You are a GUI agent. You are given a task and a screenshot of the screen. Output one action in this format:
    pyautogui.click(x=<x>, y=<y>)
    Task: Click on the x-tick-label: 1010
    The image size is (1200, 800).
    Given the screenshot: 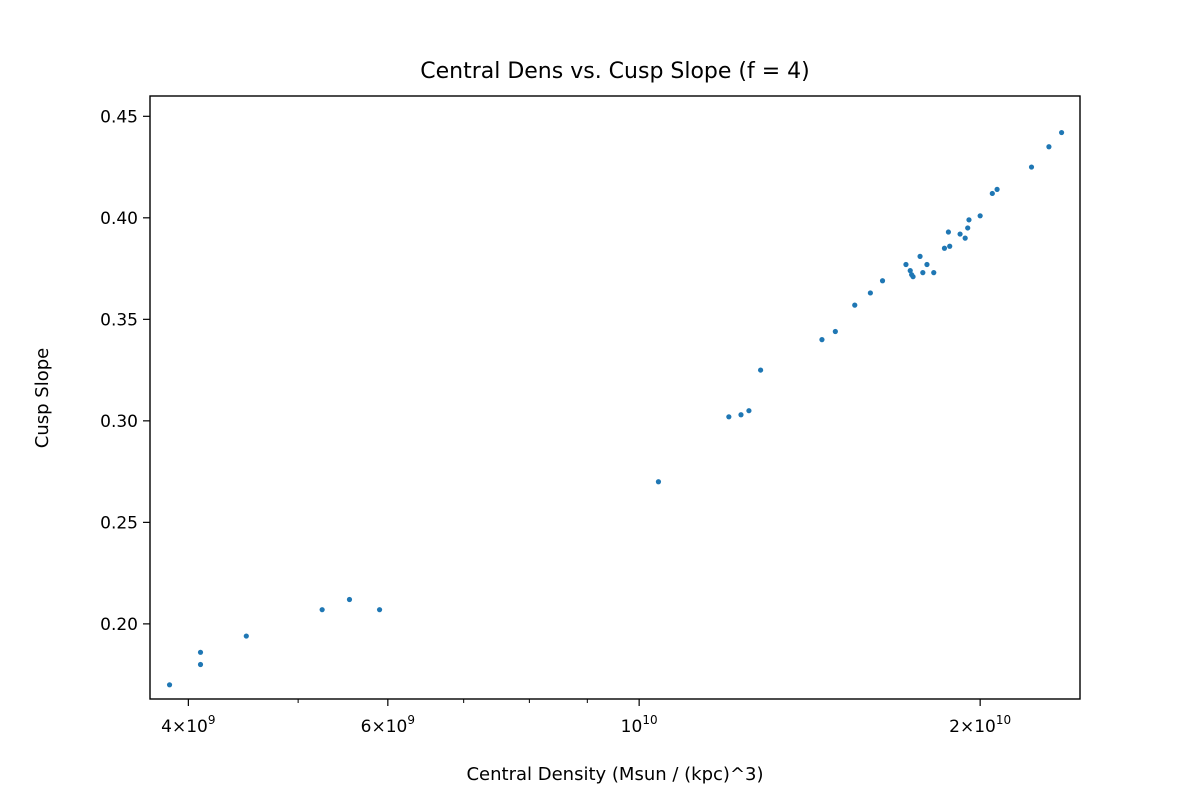 What is the action you would take?
    pyautogui.click(x=639, y=725)
    